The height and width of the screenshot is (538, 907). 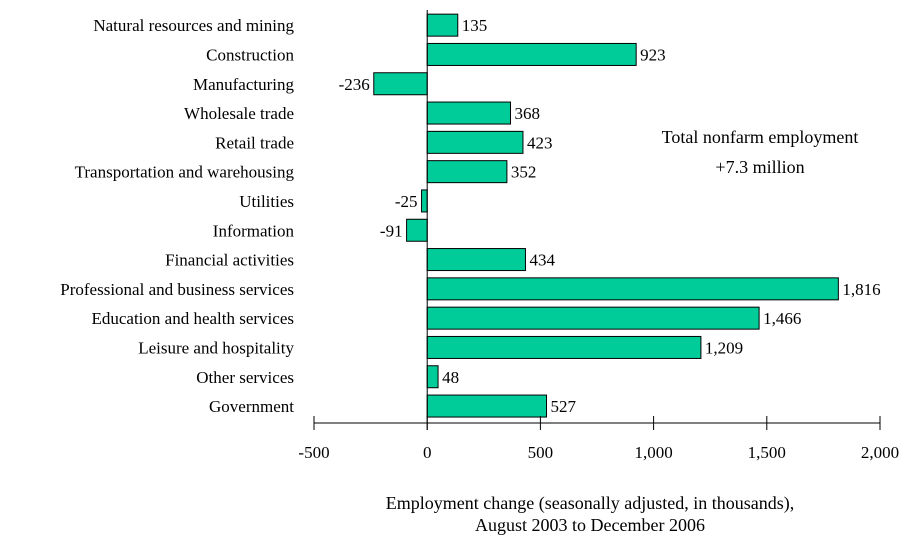 I want to click on bar-construction, so click(x=531, y=54).